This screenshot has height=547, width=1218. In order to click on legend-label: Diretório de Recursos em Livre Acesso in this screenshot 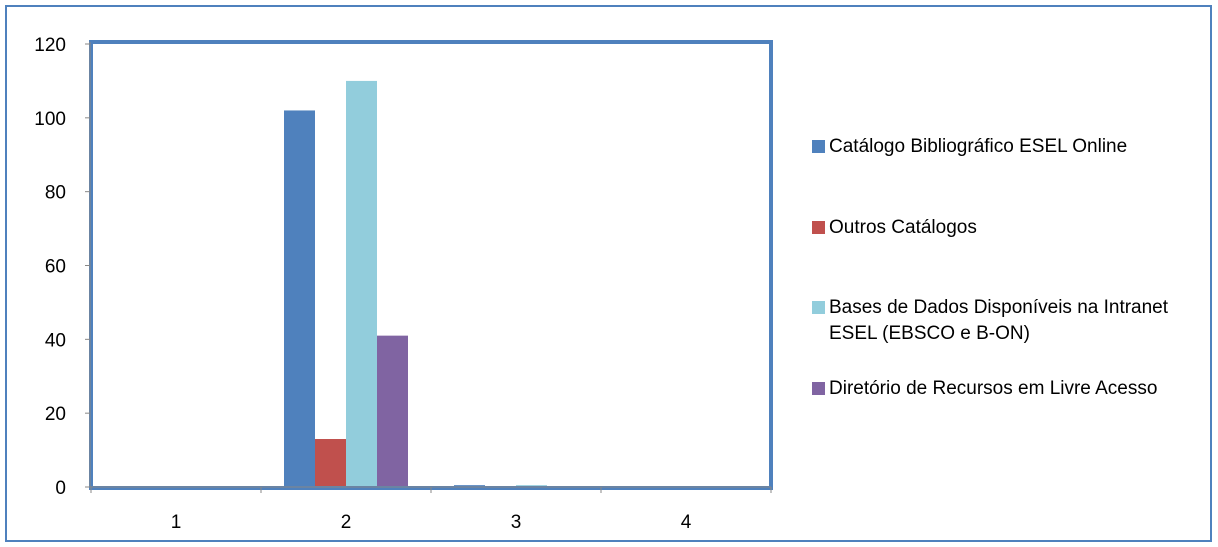, I will do `click(993, 388)`.